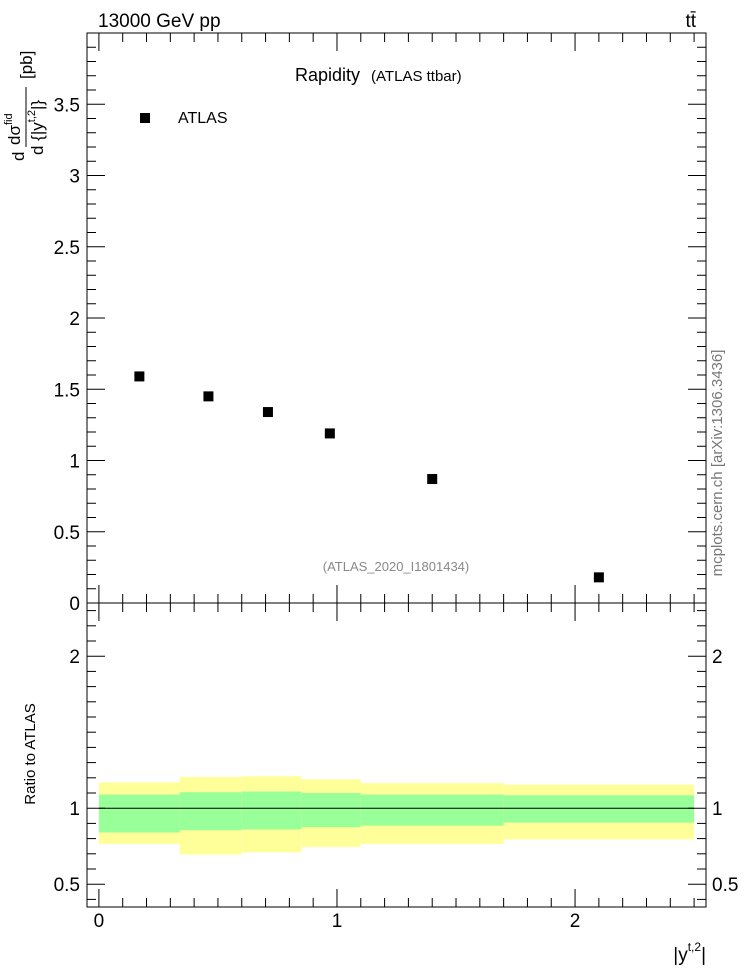 The width and height of the screenshot is (746, 972). Describe the element at coordinates (74, 604) in the screenshot. I see `main-y-tick-label: 0` at that location.